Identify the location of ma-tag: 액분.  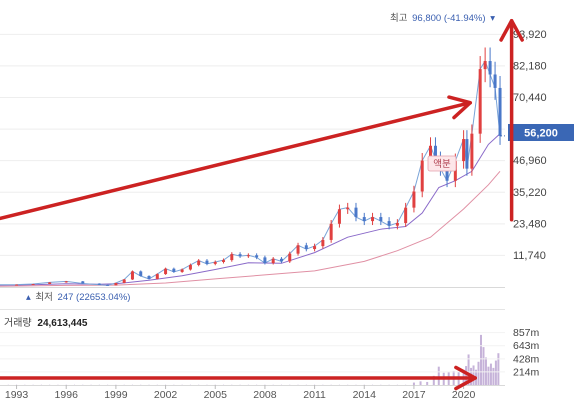
(442, 164).